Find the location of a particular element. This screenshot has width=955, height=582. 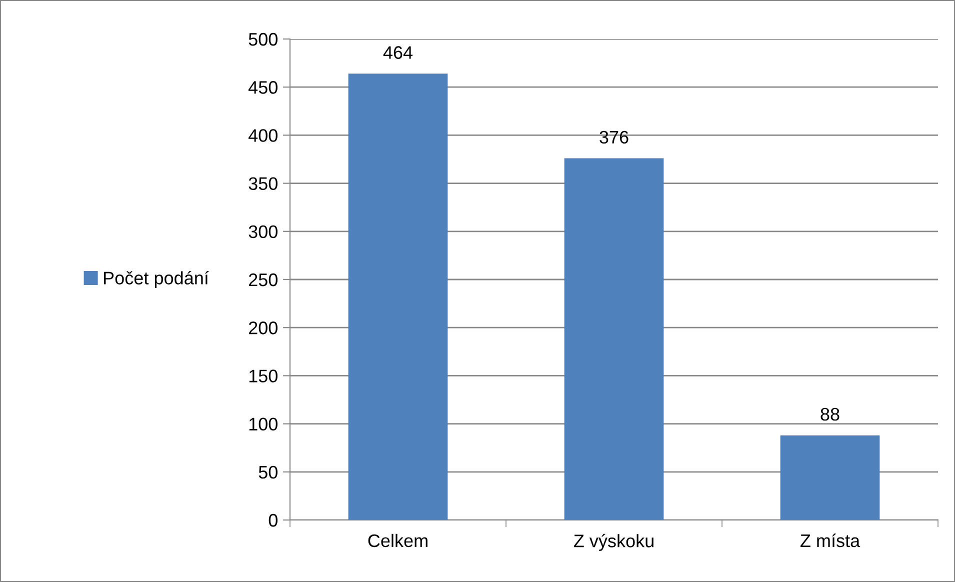

y-tick-label: 150 is located at coordinates (263, 376).